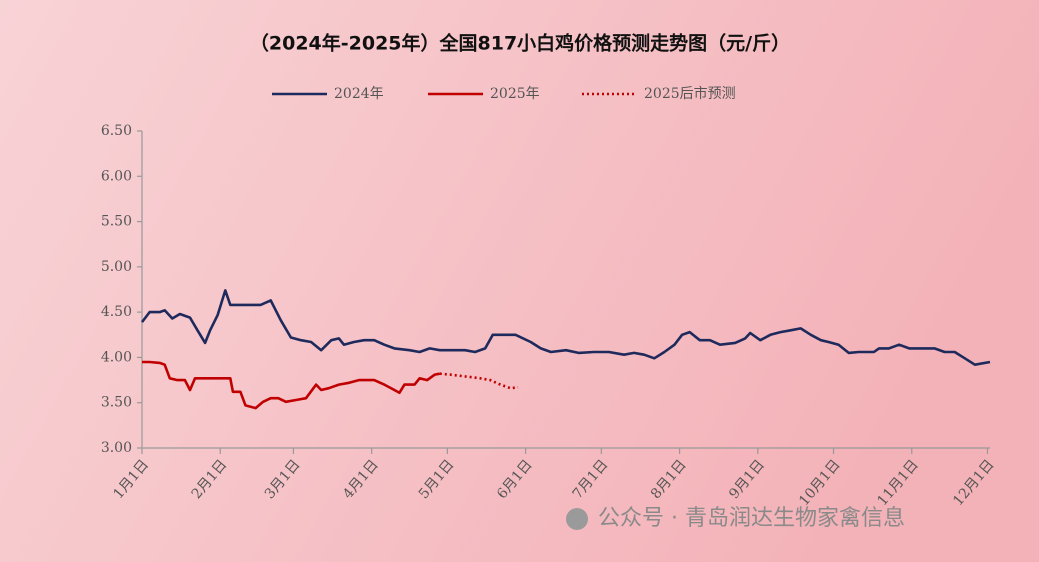  I want to click on legend-item: 2024年, so click(328, 94).